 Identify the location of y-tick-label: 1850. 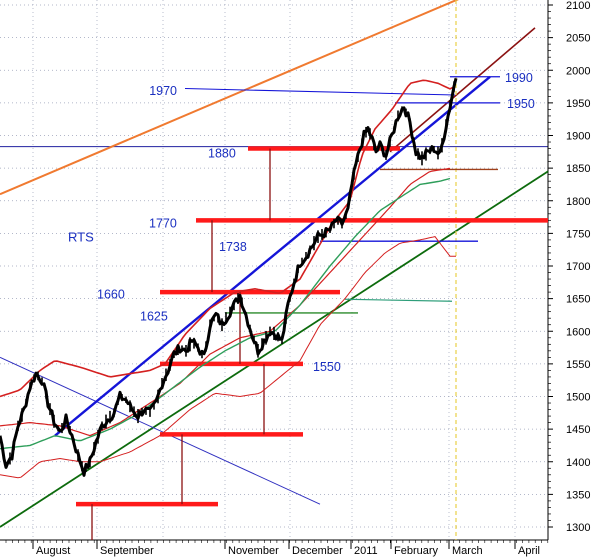
(578, 169).